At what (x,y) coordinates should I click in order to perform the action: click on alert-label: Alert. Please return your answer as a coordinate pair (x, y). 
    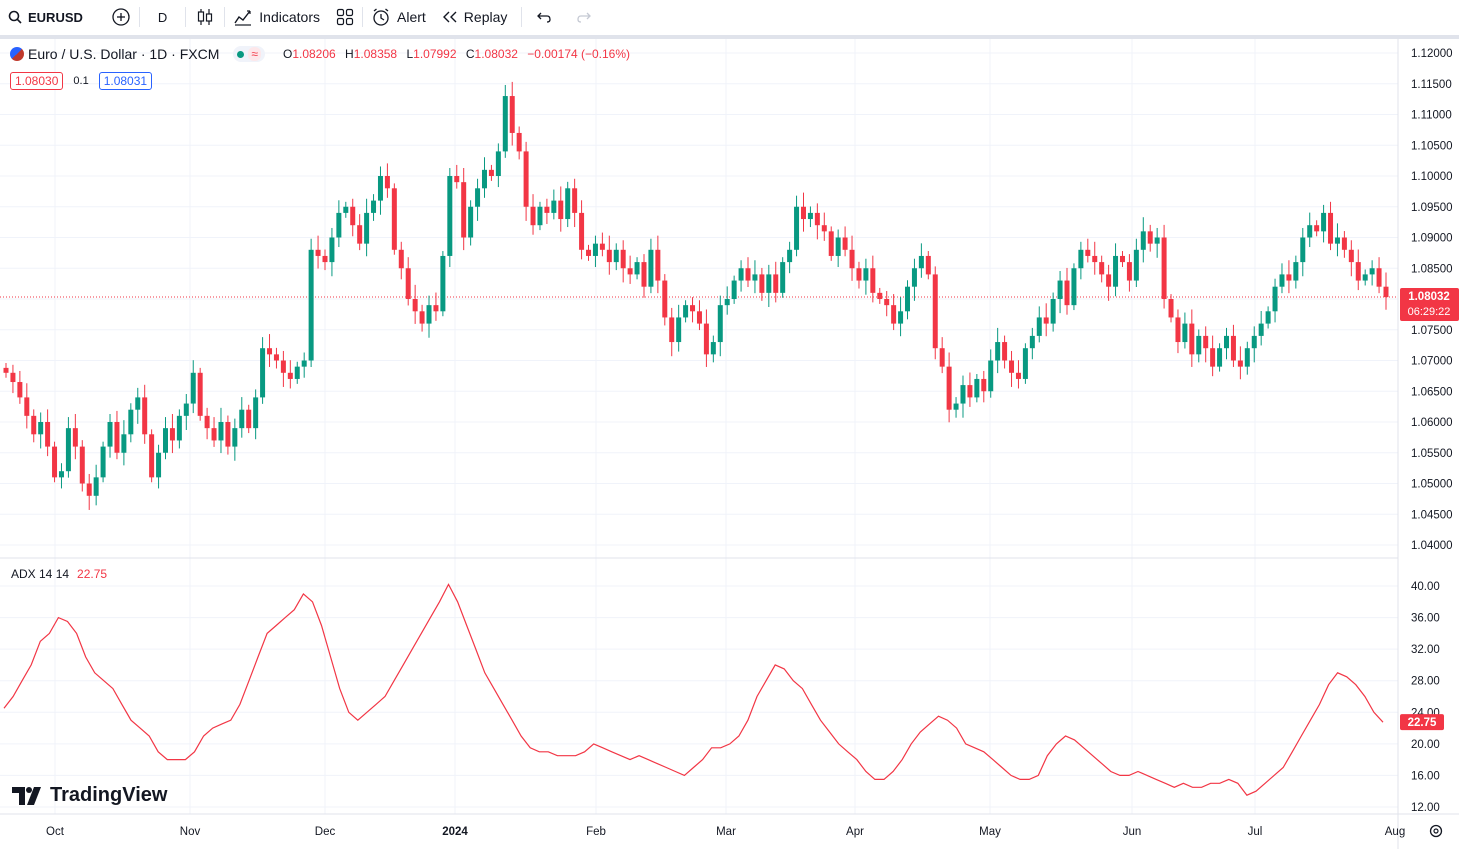
    Looking at the image, I should click on (411, 17).